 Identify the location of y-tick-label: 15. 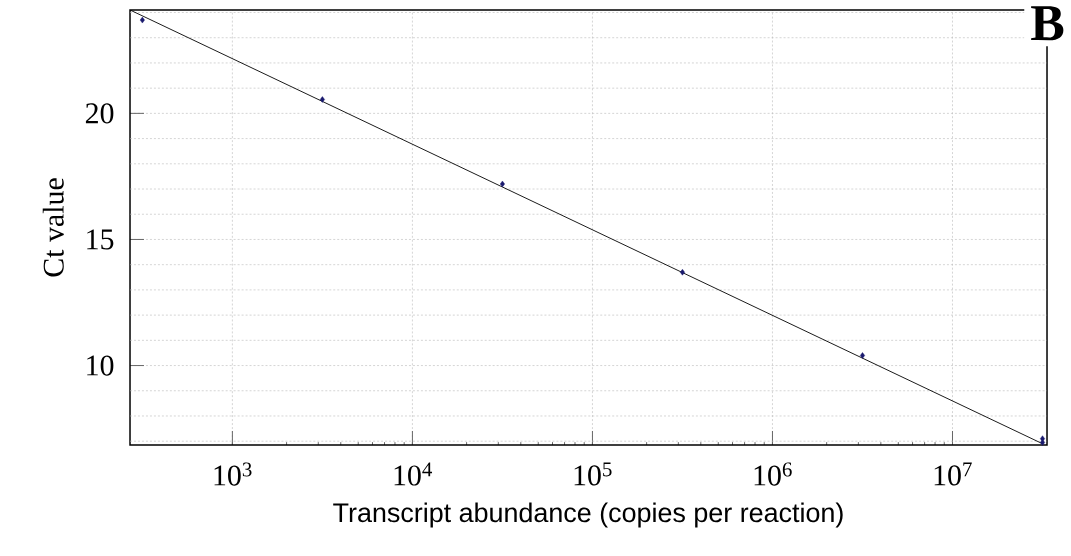
(100, 239).